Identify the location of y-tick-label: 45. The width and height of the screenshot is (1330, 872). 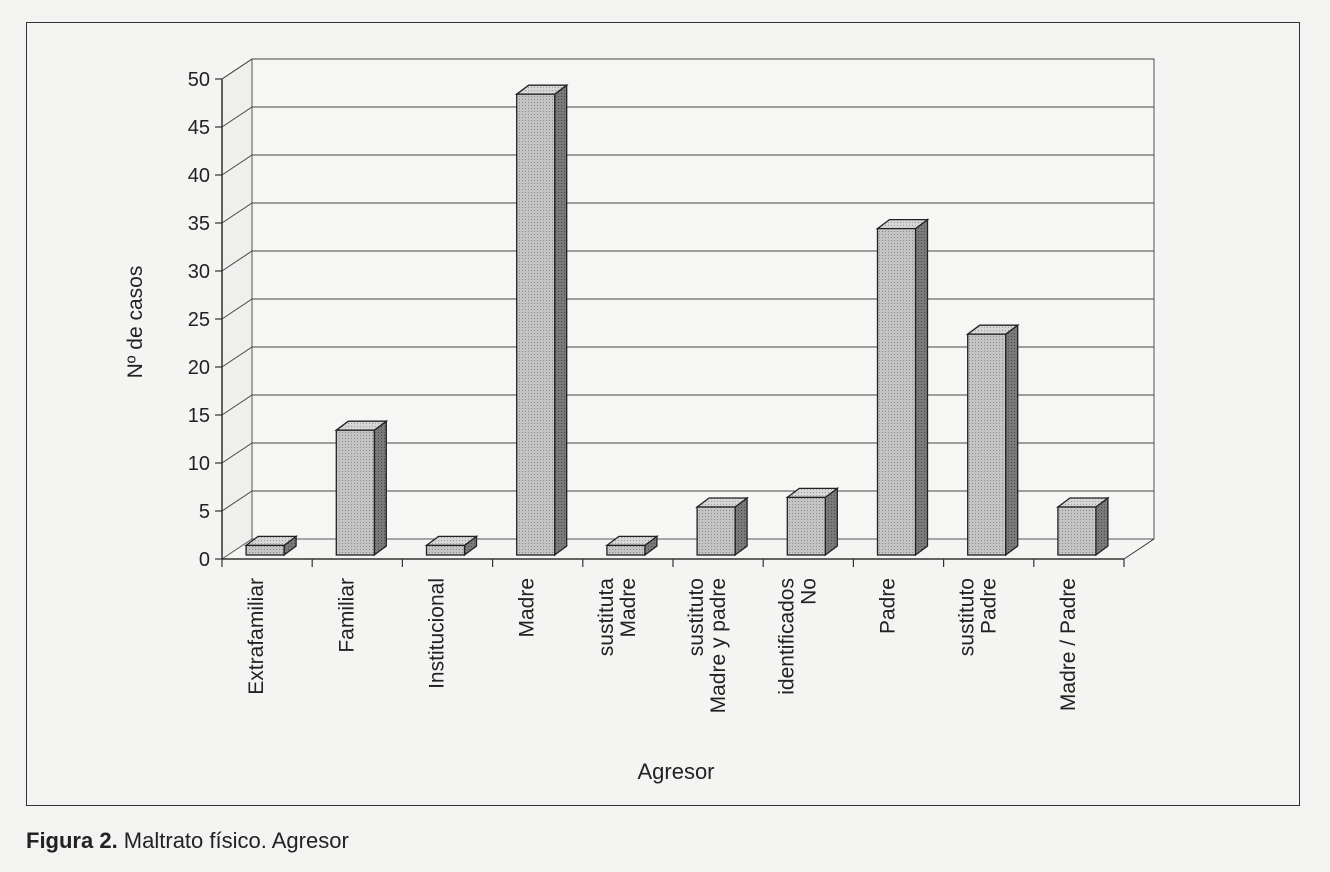
(199, 128).